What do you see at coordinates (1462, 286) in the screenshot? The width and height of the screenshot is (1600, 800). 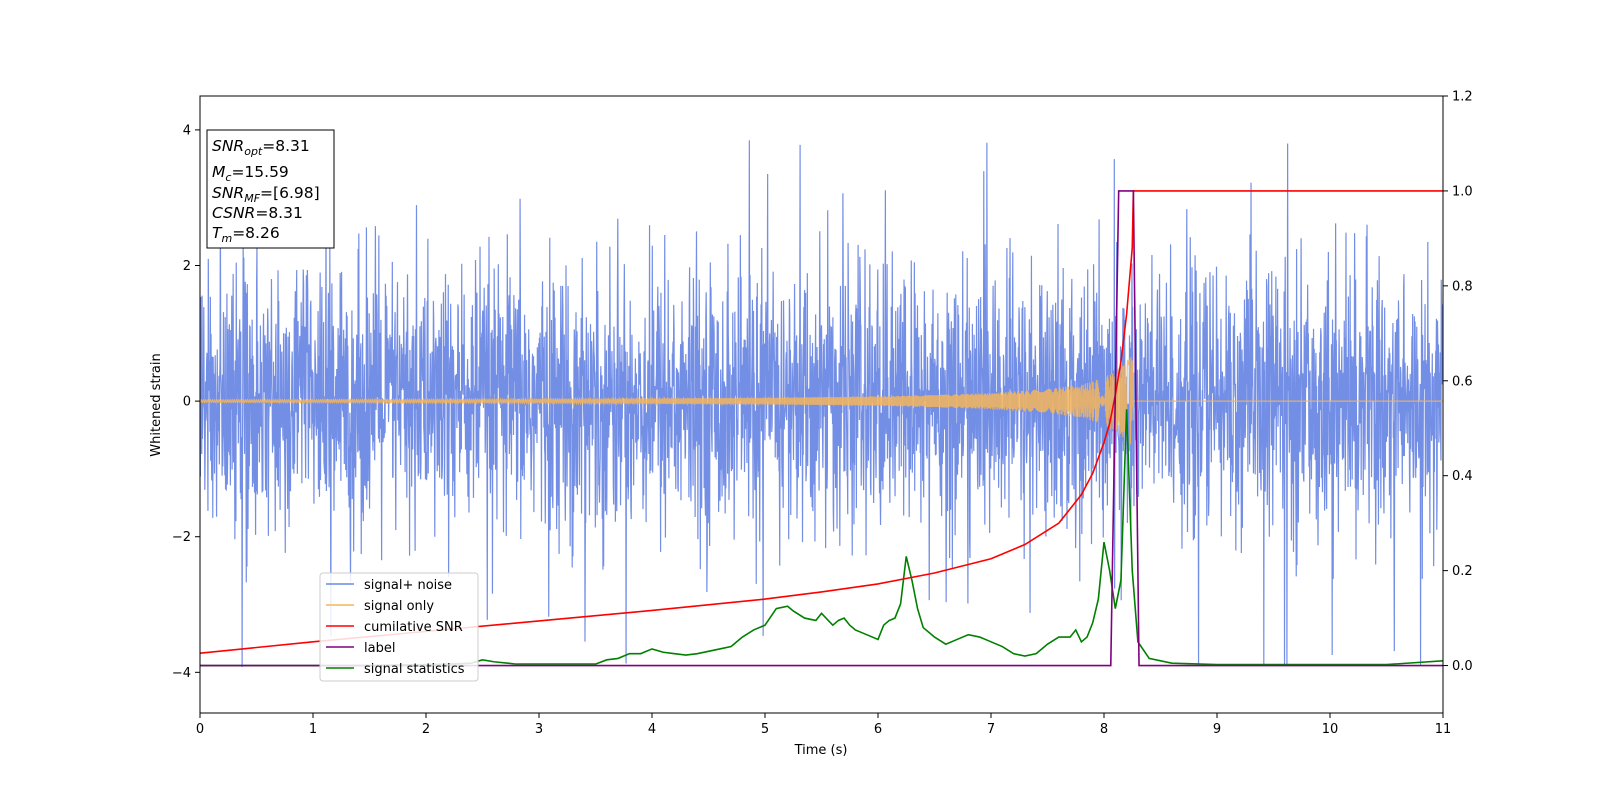 I see `y2-tick-label: 0.8` at bounding box center [1462, 286].